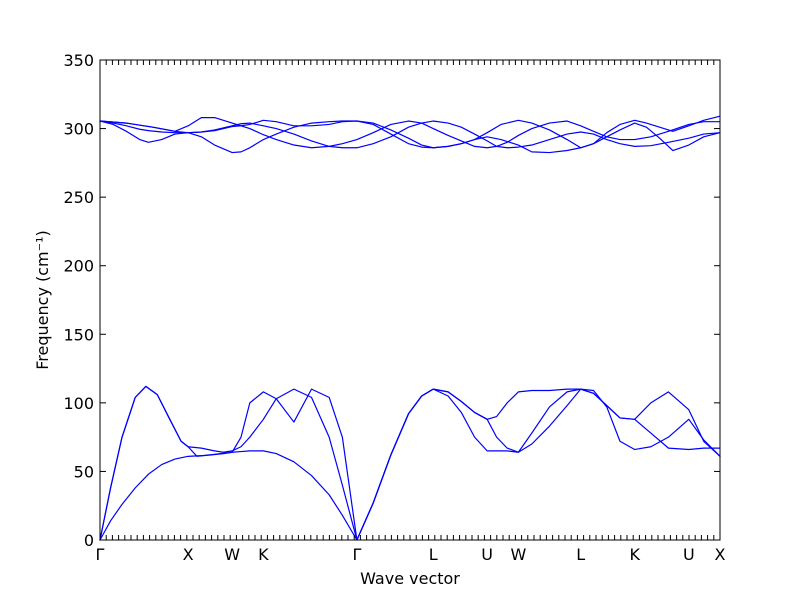 The height and width of the screenshot is (600, 800). Describe the element at coordinates (78, 197) in the screenshot. I see `y-tick-label: 250` at that location.